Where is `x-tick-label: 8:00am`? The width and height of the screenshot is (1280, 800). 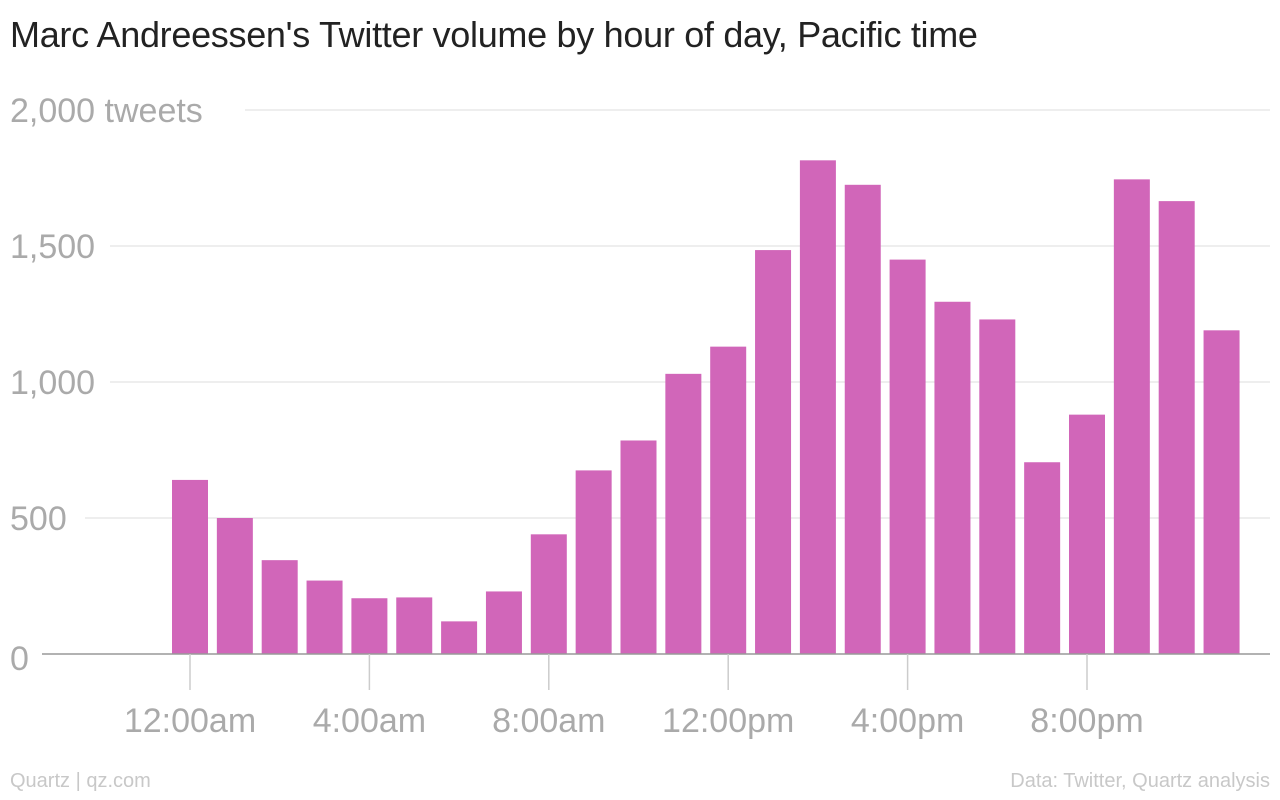
x-tick-label: 8:00am is located at coordinates (548, 721).